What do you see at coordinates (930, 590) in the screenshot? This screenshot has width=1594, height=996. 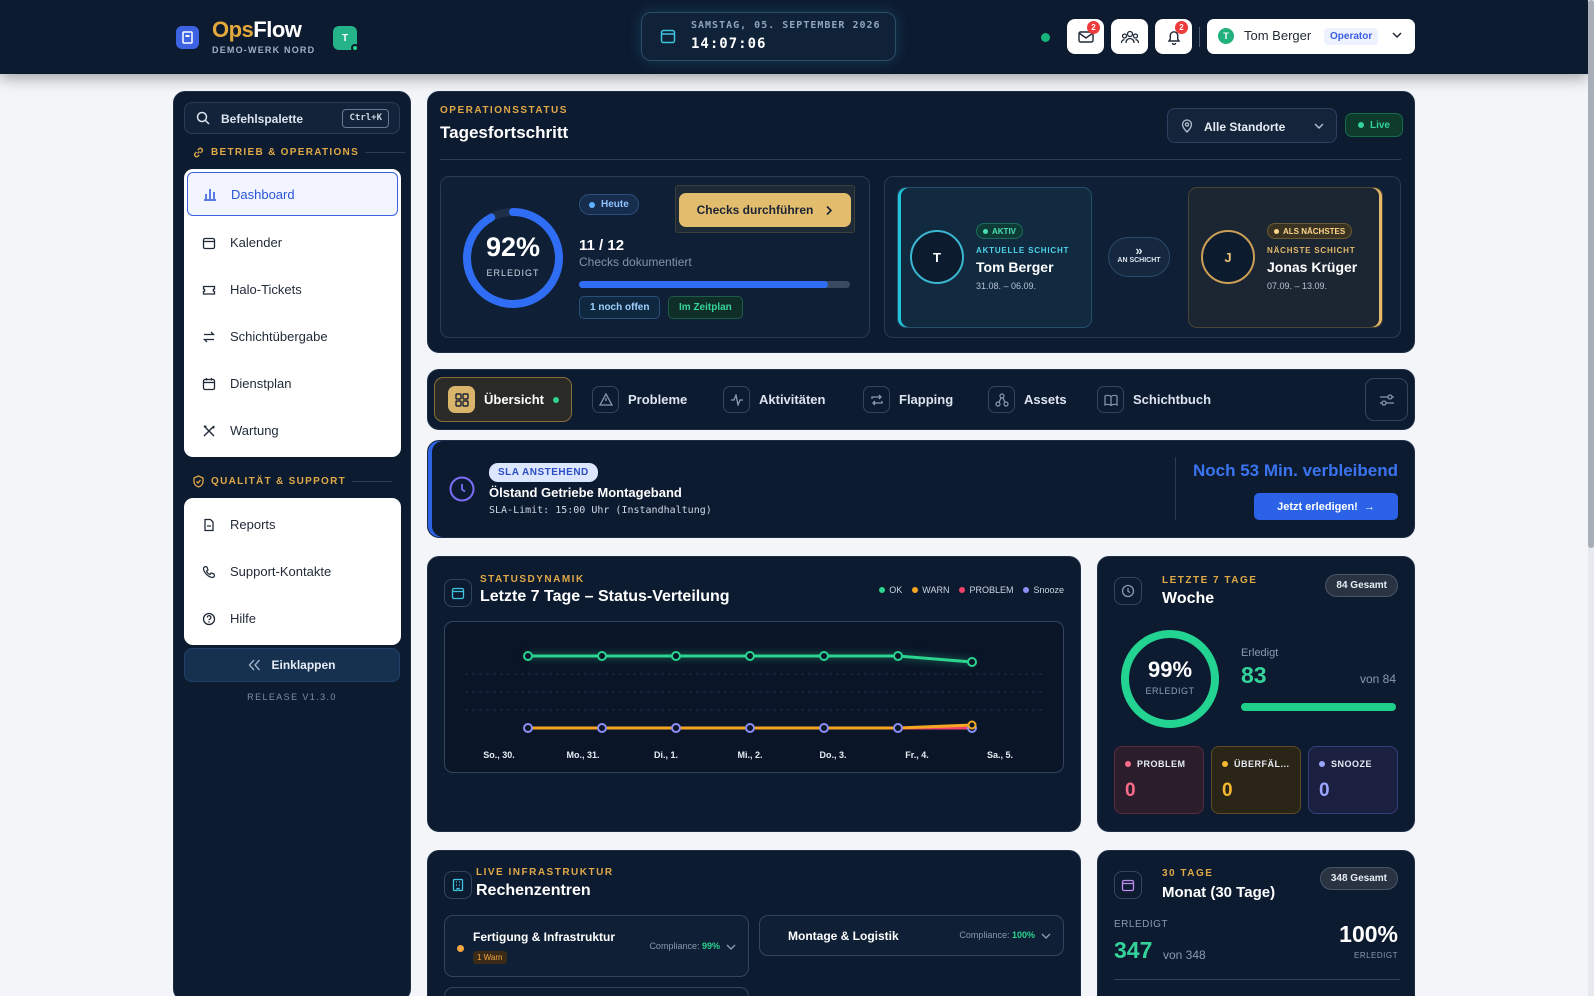 I see `legend-warn: WARN` at bounding box center [930, 590].